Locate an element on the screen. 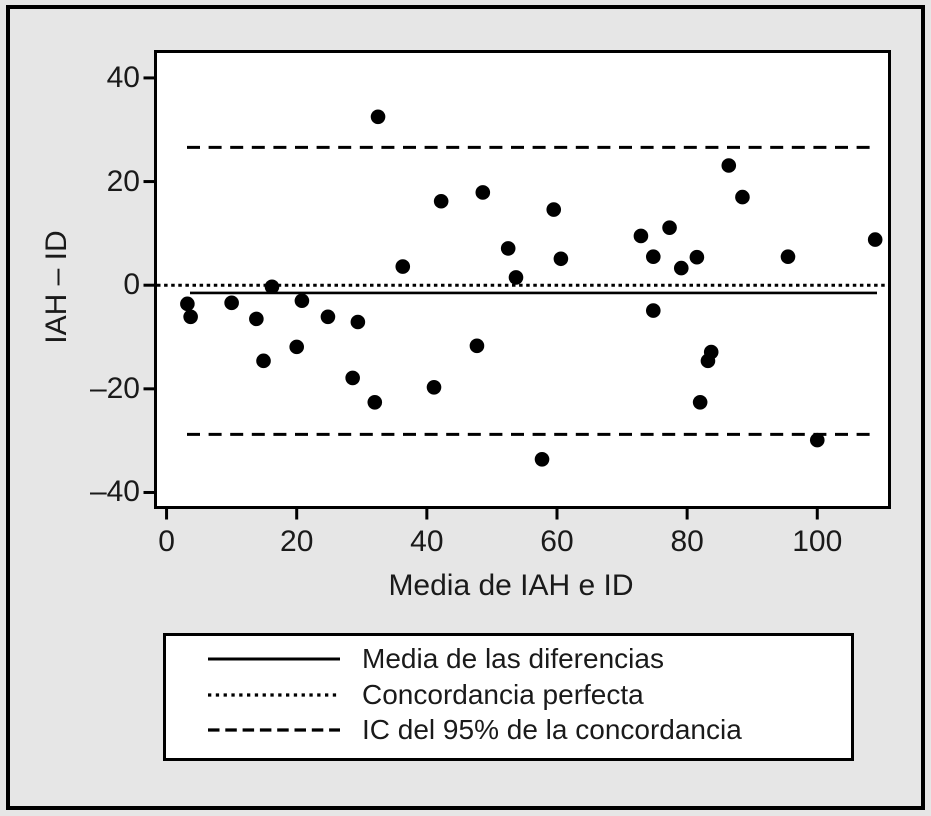 This screenshot has width=931, height=816. y-tick-label: 0 is located at coordinates (131, 285).